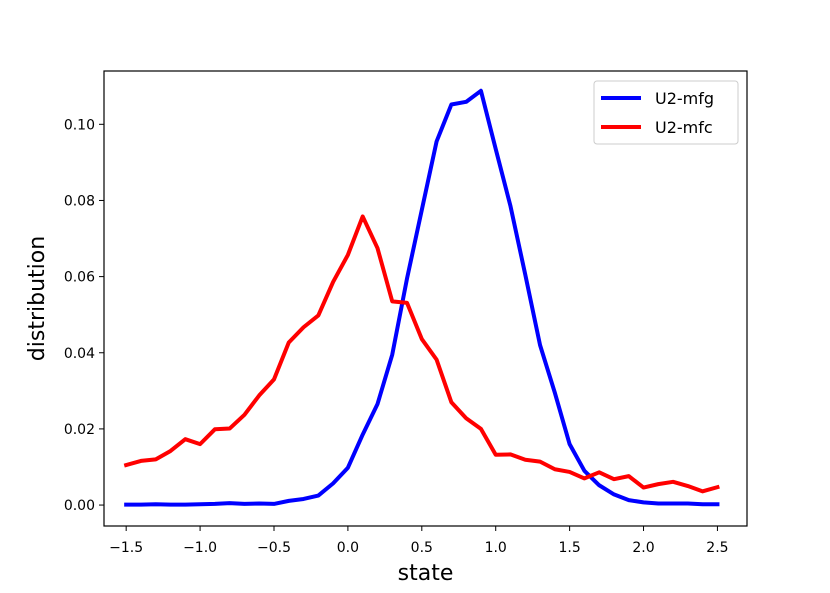  What do you see at coordinates (79, 278) in the screenshot?
I see `y-tick-label: 0.06` at bounding box center [79, 278].